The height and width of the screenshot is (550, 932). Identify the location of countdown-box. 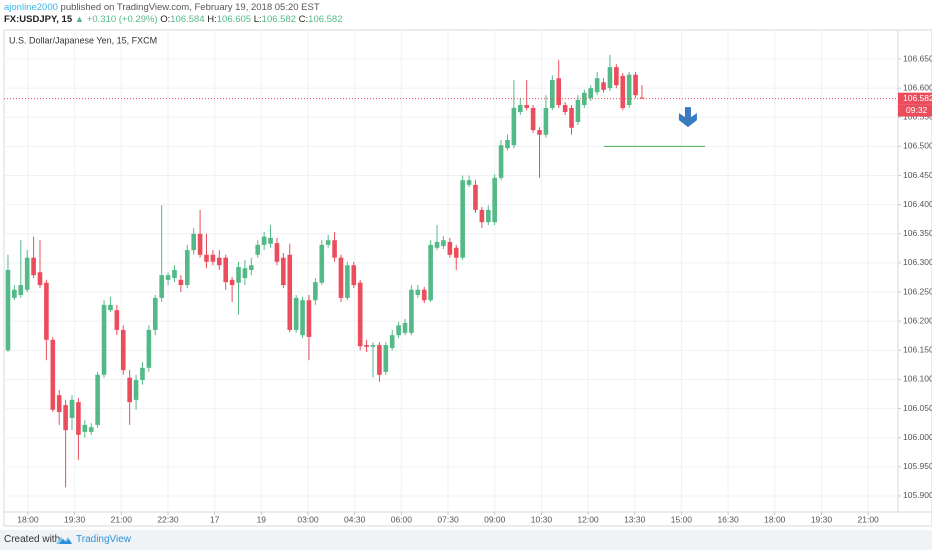
(915, 110).